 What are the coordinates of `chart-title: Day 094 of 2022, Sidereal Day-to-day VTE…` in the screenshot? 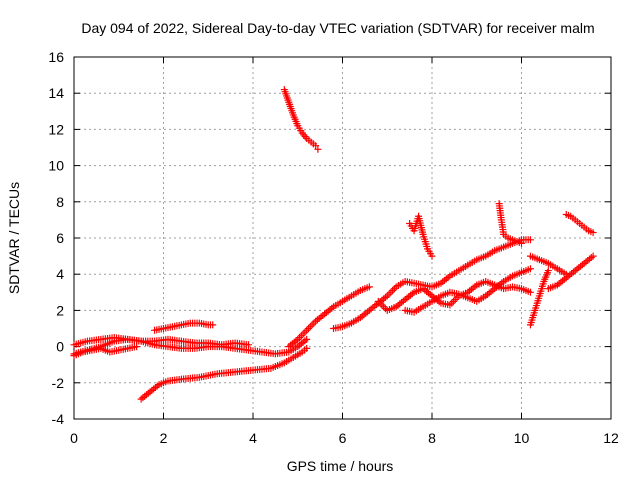 It's located at (337, 28).